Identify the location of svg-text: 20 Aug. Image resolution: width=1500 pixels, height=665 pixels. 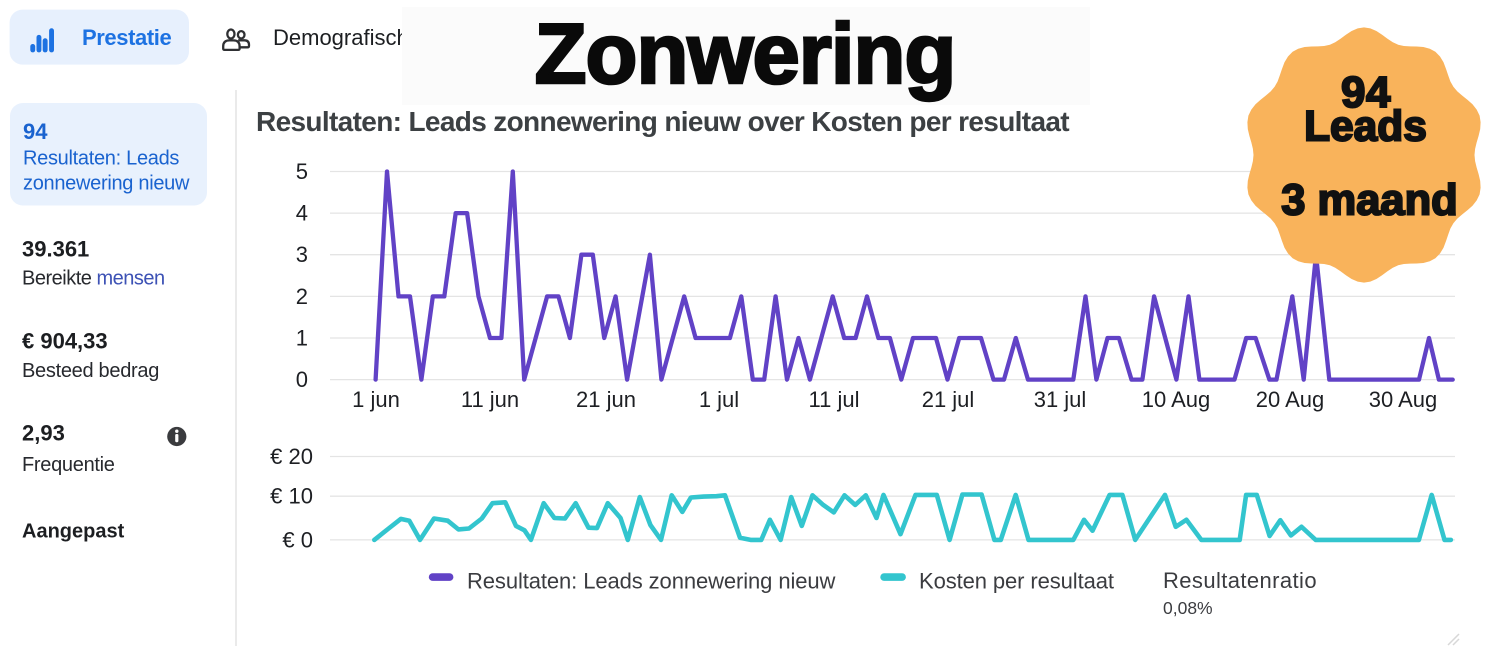
(1290, 399).